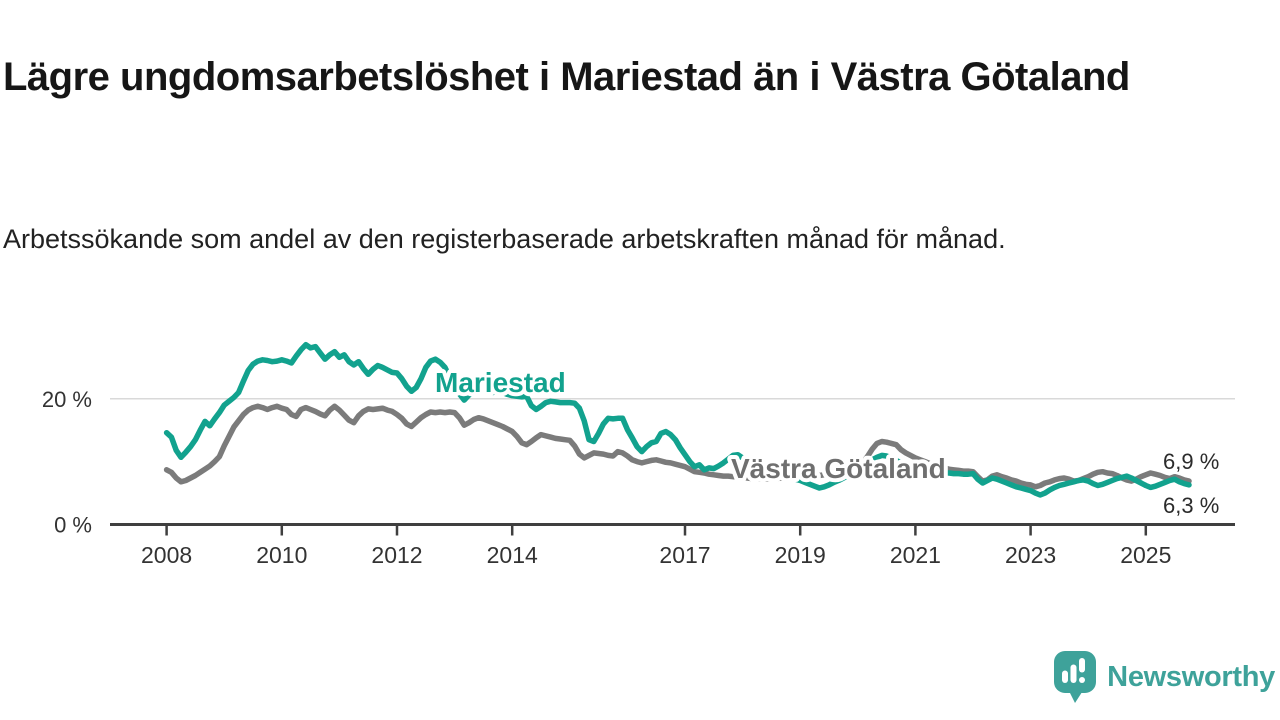  I want to click on v-stra-g-taland-line, so click(677, 446).